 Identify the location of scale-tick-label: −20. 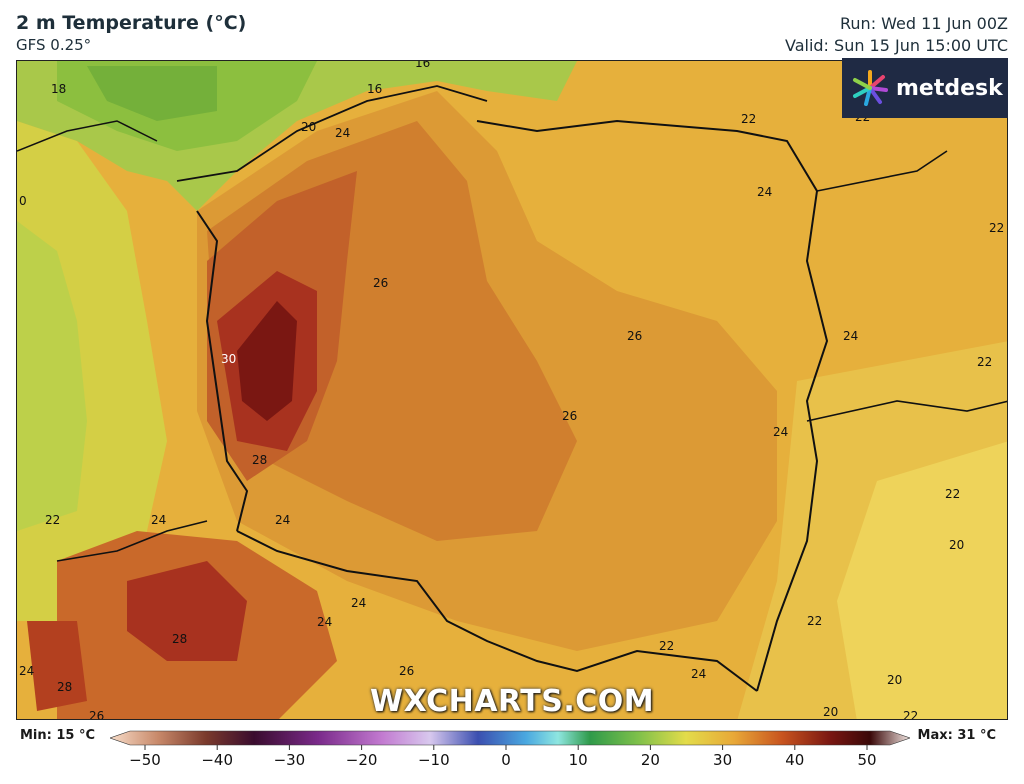
(362, 760).